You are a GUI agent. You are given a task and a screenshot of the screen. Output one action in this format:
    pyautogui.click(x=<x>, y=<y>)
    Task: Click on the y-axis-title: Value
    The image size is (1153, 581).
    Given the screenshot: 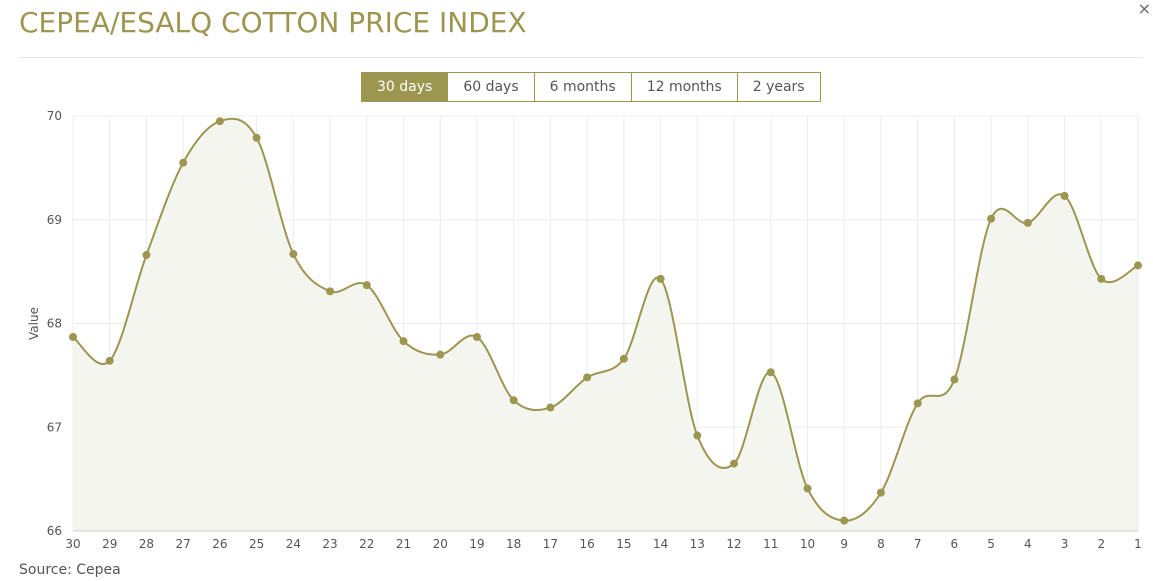 What is the action you would take?
    pyautogui.click(x=34, y=323)
    